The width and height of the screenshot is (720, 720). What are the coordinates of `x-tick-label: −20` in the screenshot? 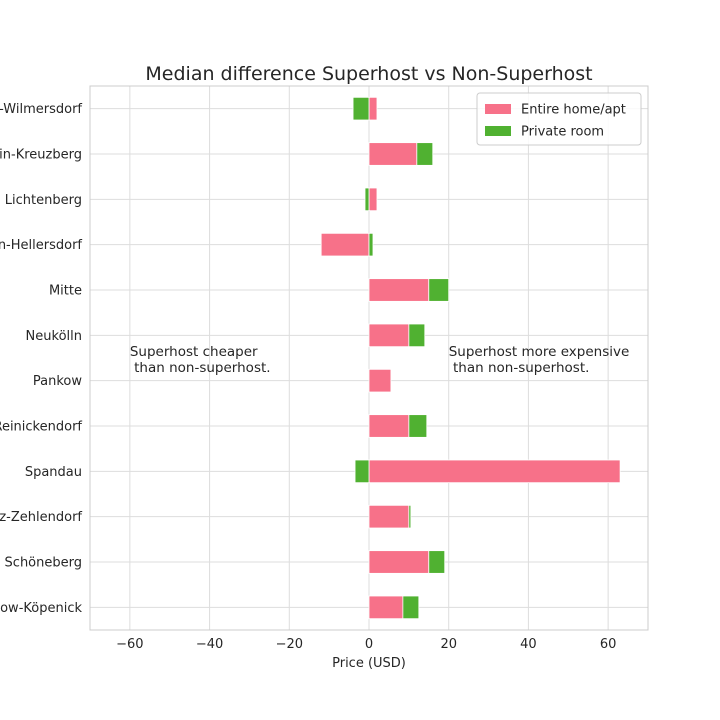 It's located at (289, 644).